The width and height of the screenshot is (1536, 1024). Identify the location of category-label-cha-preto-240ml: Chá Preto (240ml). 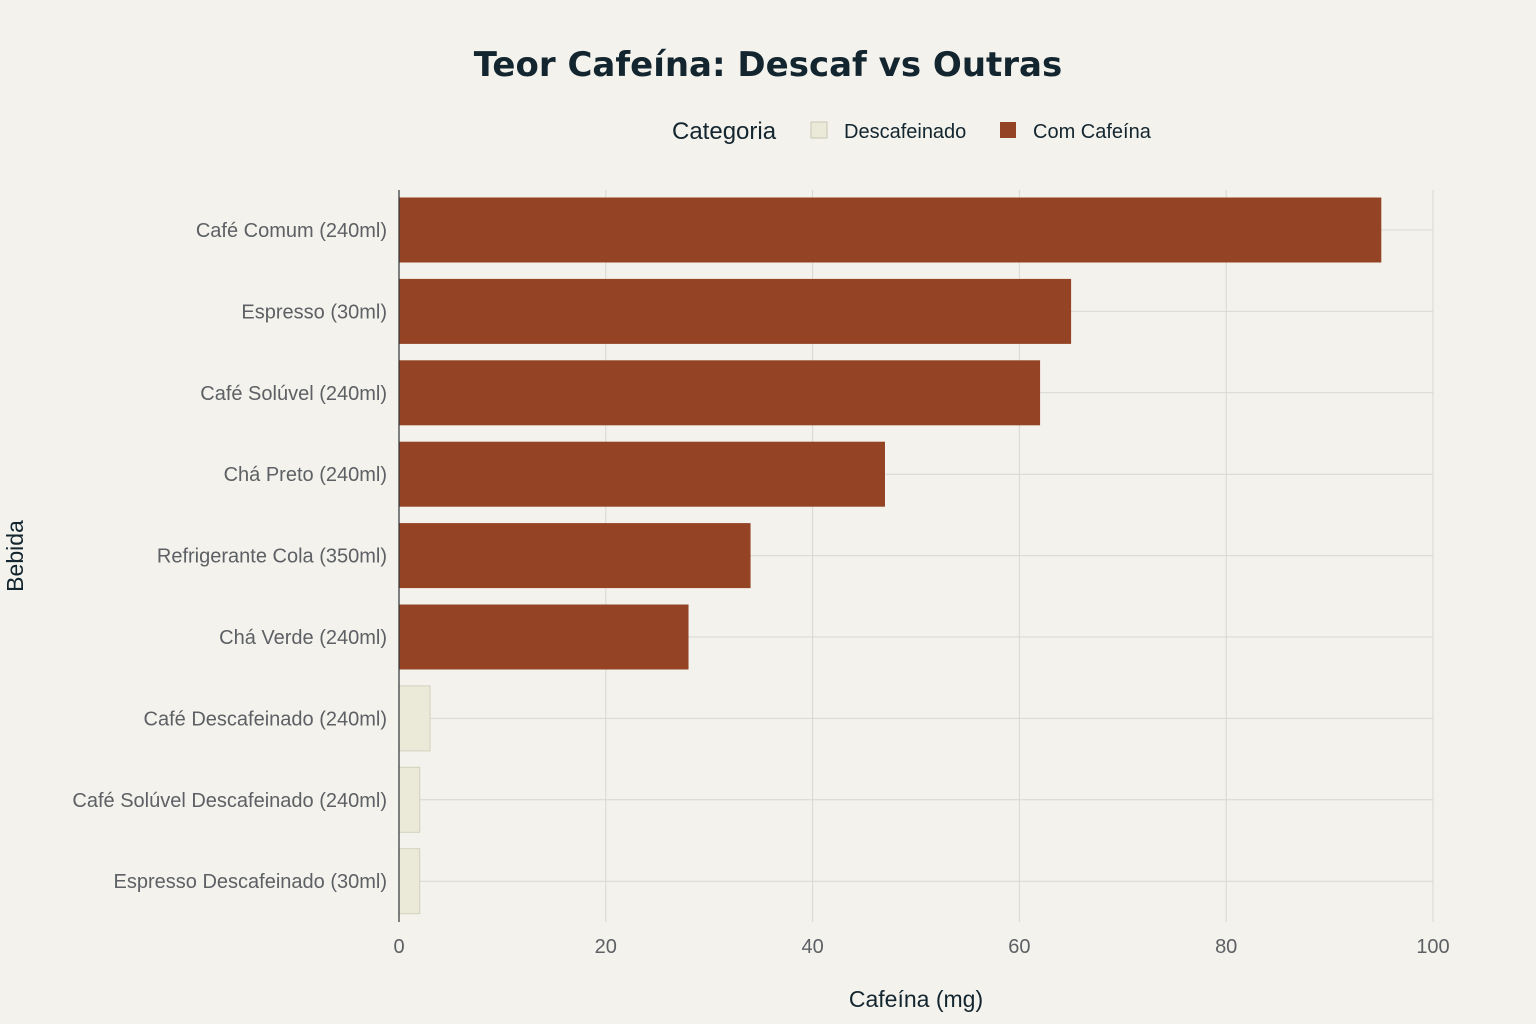
(305, 475).